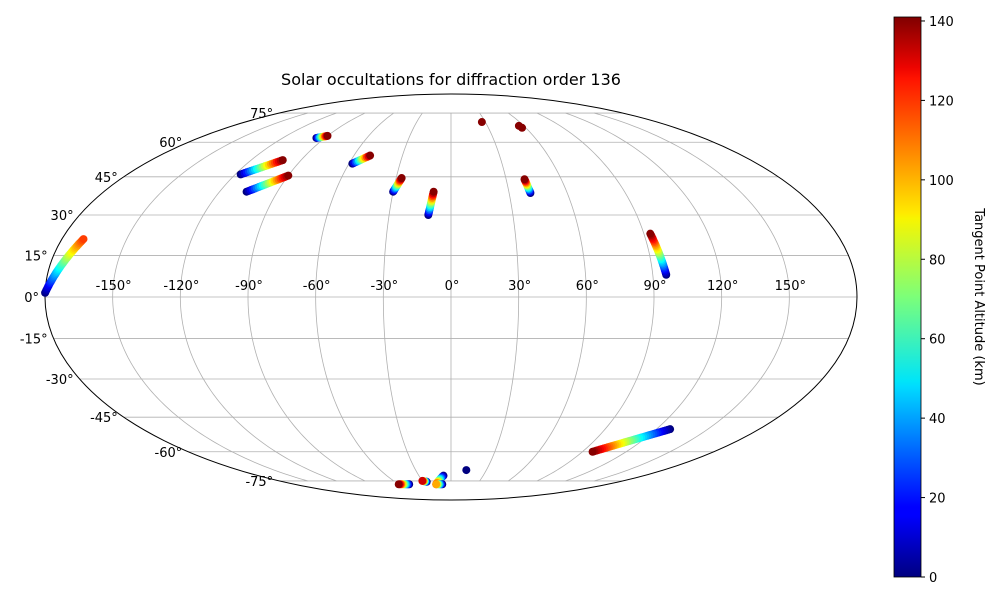  I want to click on lat-tick-label: -60°, so click(169, 453).